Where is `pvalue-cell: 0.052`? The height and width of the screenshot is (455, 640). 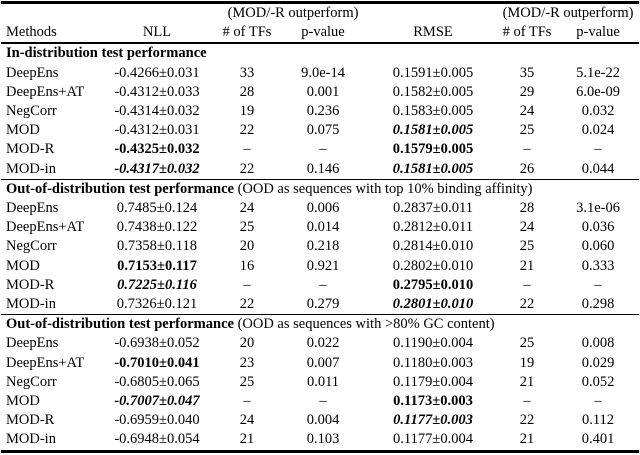
pvalue-cell: 0.052 is located at coordinates (598, 381).